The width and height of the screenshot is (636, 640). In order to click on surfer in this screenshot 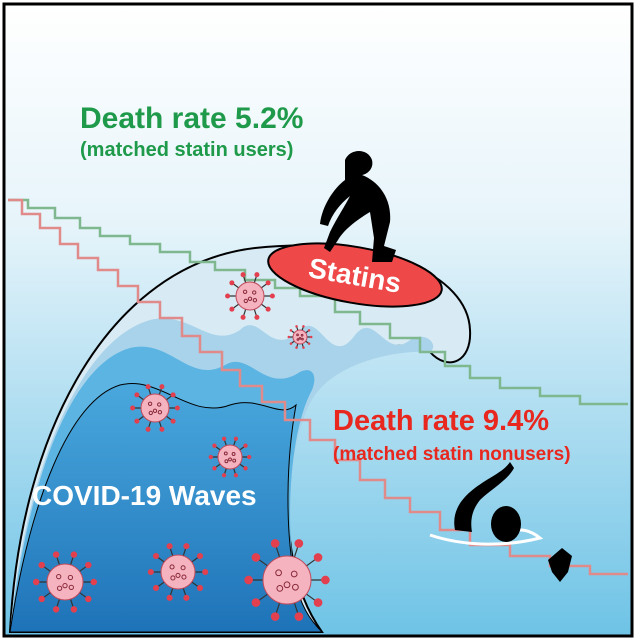, I will do `click(358, 206)`.